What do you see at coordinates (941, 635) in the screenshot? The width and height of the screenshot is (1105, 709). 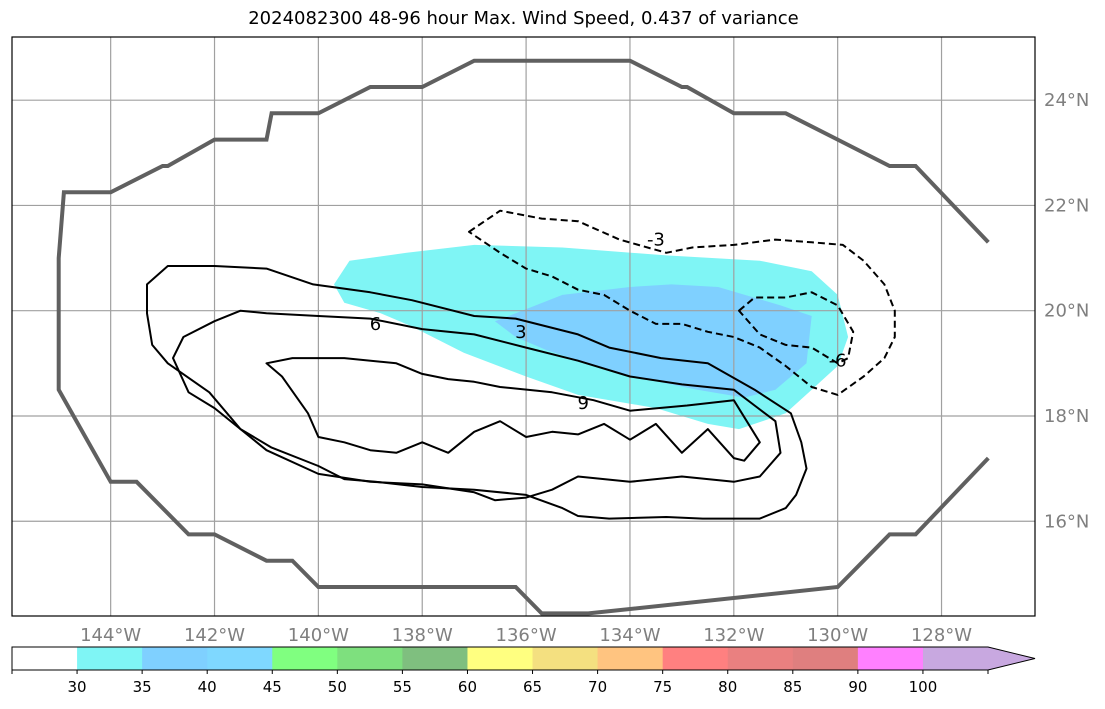 I see `lon-tick-label: 128°W` at bounding box center [941, 635].